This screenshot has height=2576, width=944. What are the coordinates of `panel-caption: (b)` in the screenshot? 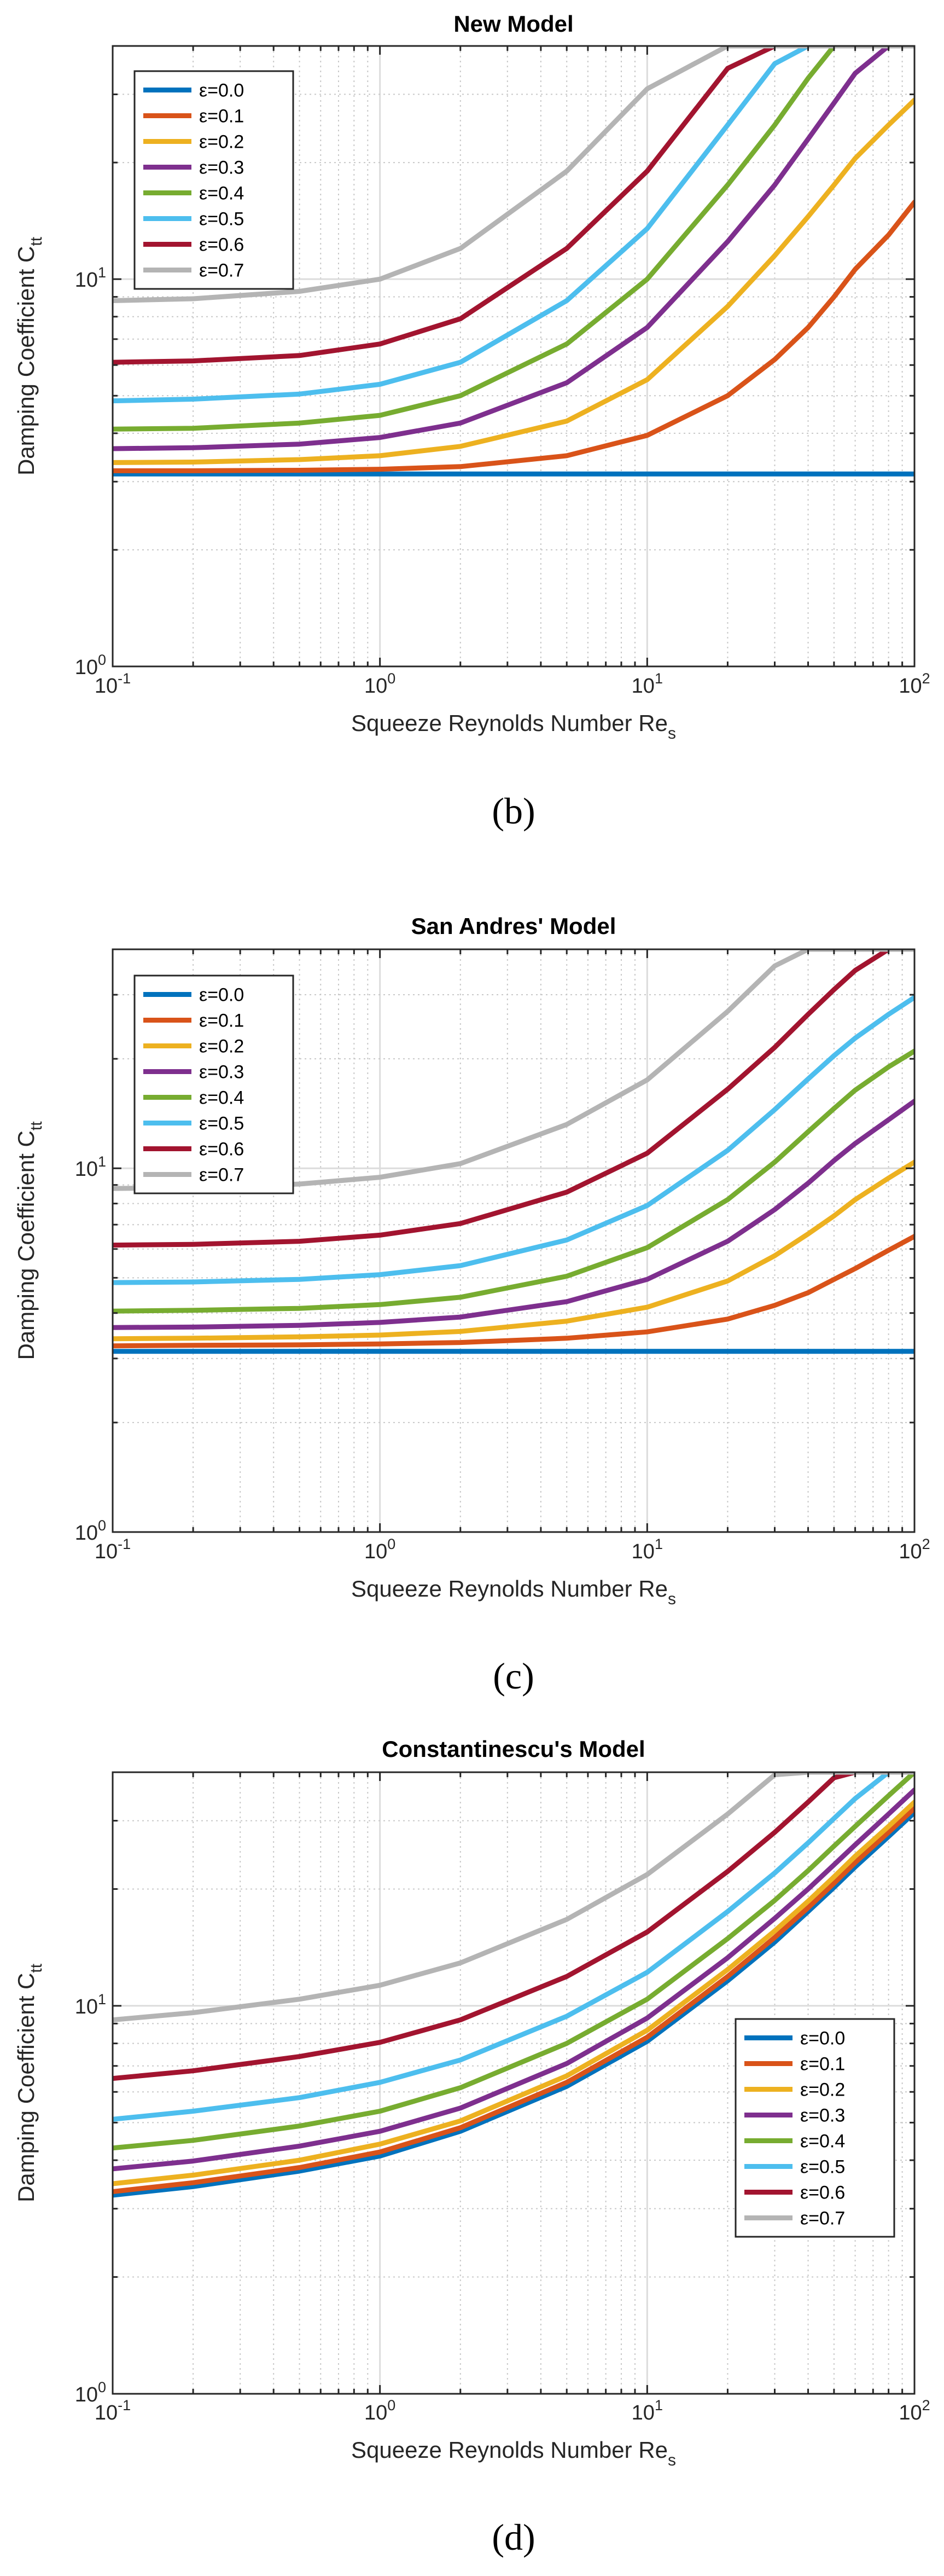 It's located at (513, 811).